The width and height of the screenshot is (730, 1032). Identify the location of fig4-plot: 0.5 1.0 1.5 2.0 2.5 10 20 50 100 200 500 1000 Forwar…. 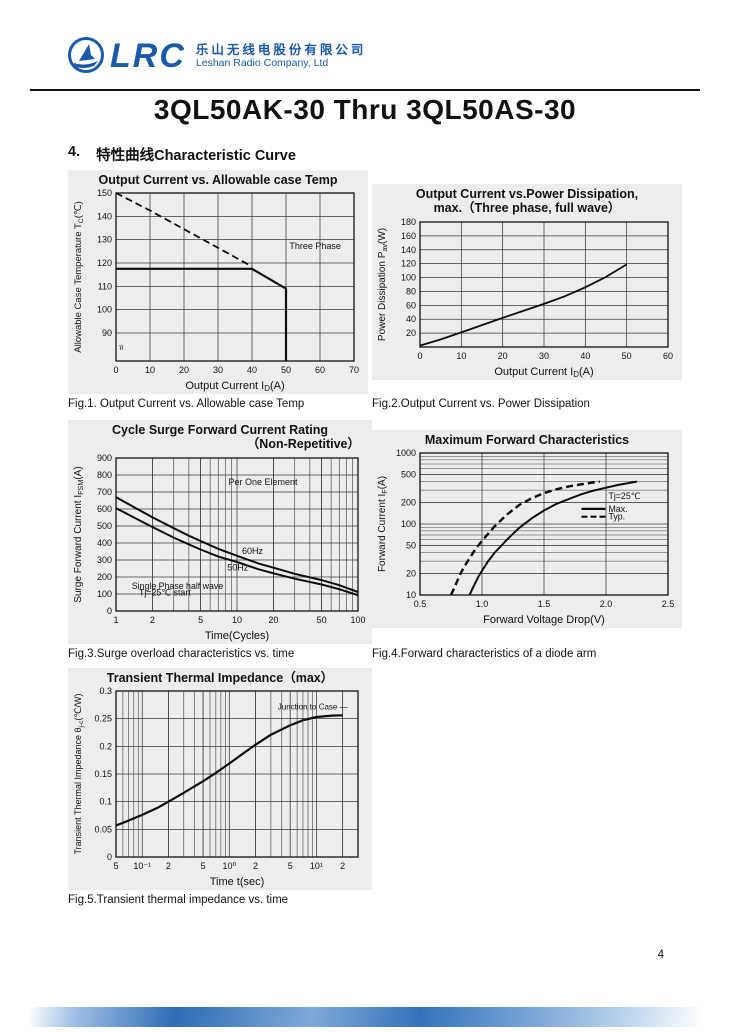
(527, 537).